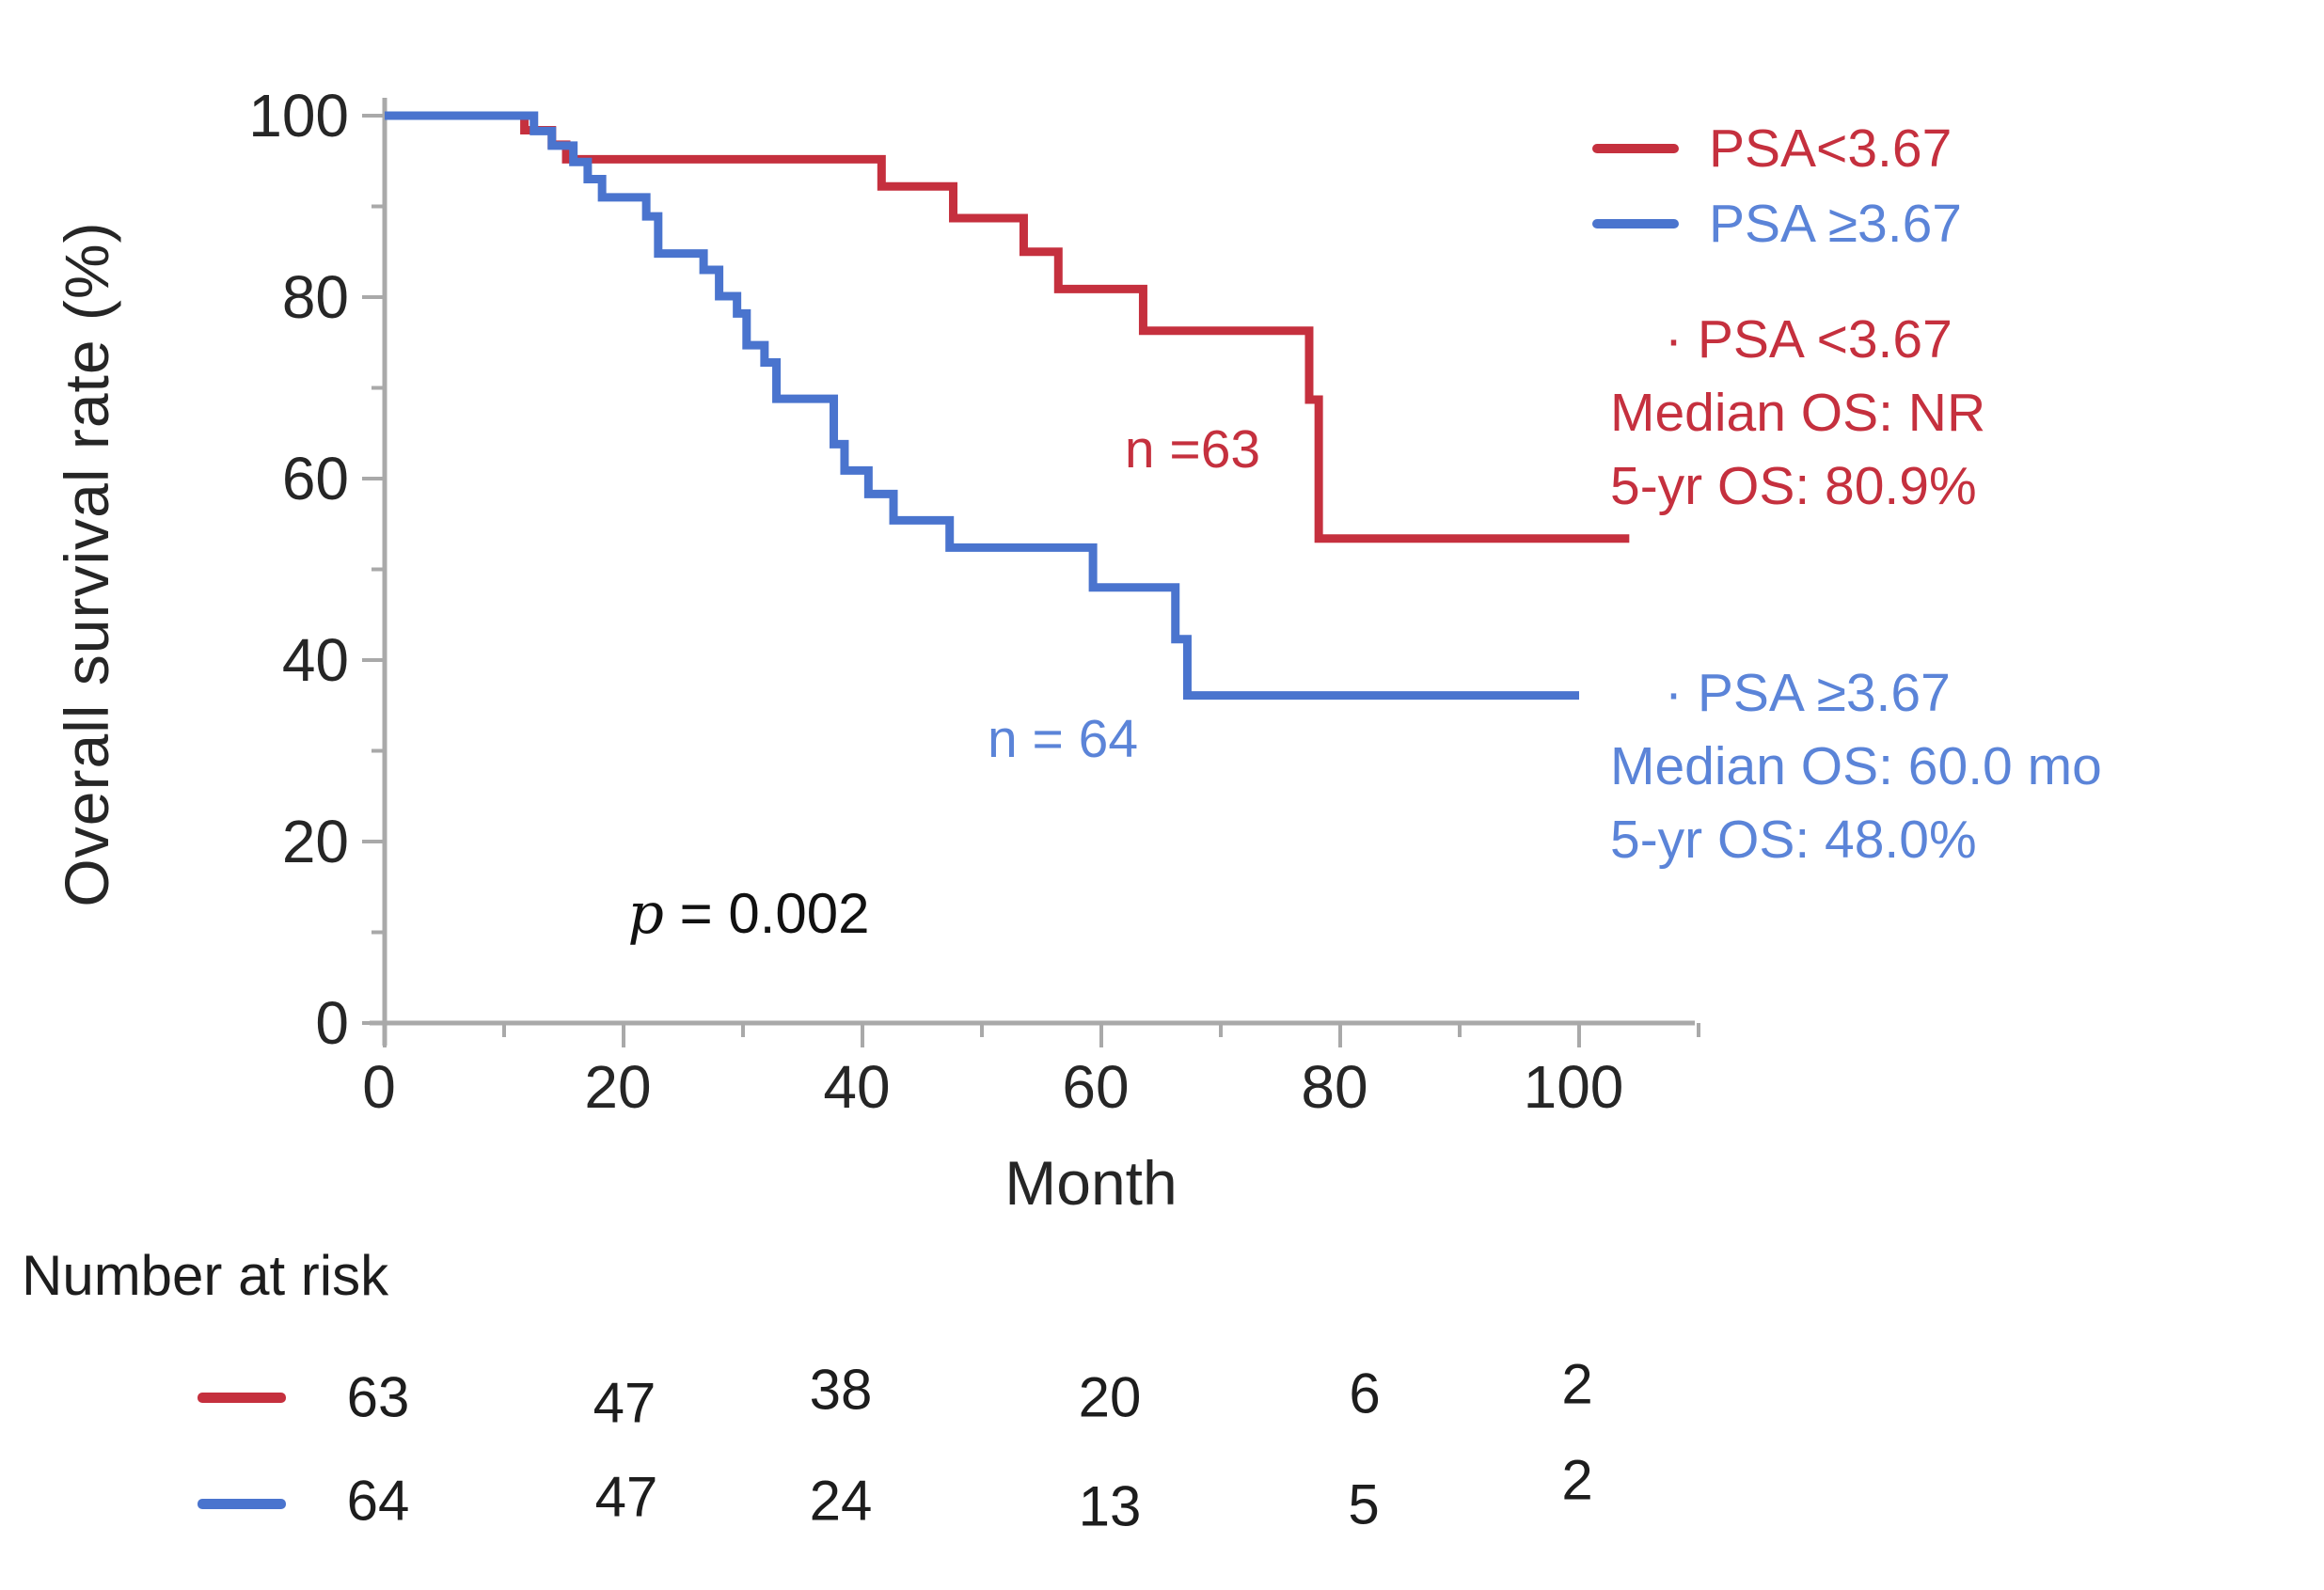 The height and width of the screenshot is (1590, 2324). What do you see at coordinates (1095, 1087) in the screenshot?
I see `x-tick-label: 60` at bounding box center [1095, 1087].